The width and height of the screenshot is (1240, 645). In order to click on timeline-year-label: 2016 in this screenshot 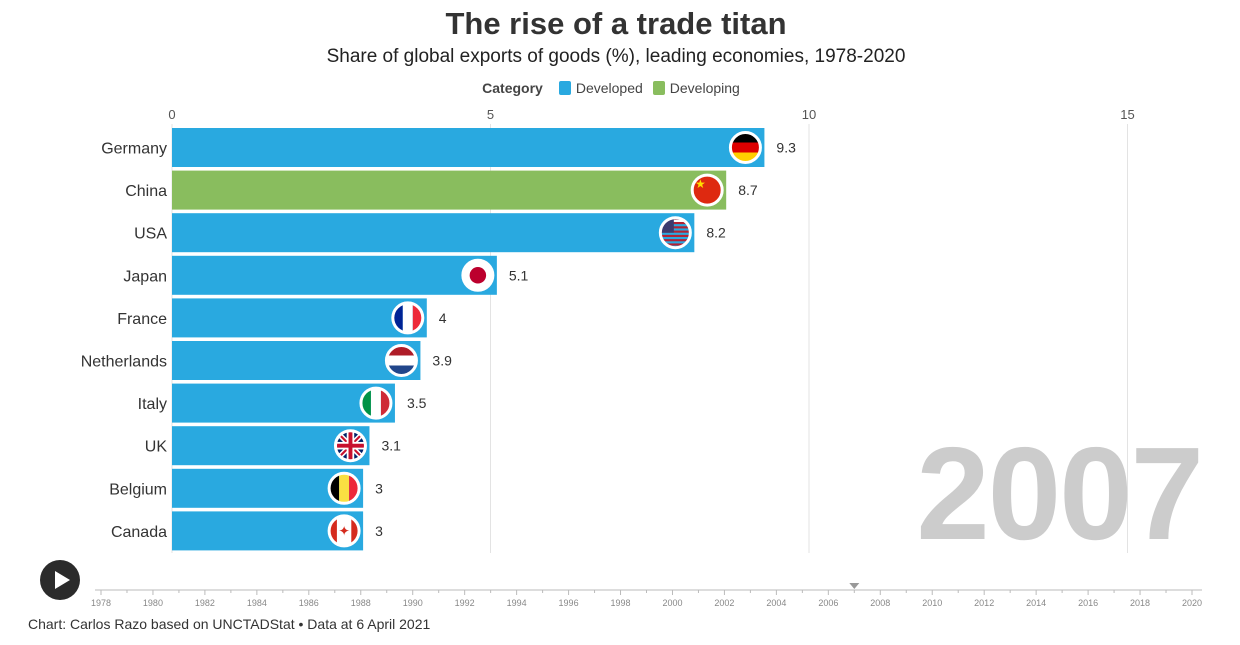, I will do `click(1088, 603)`.